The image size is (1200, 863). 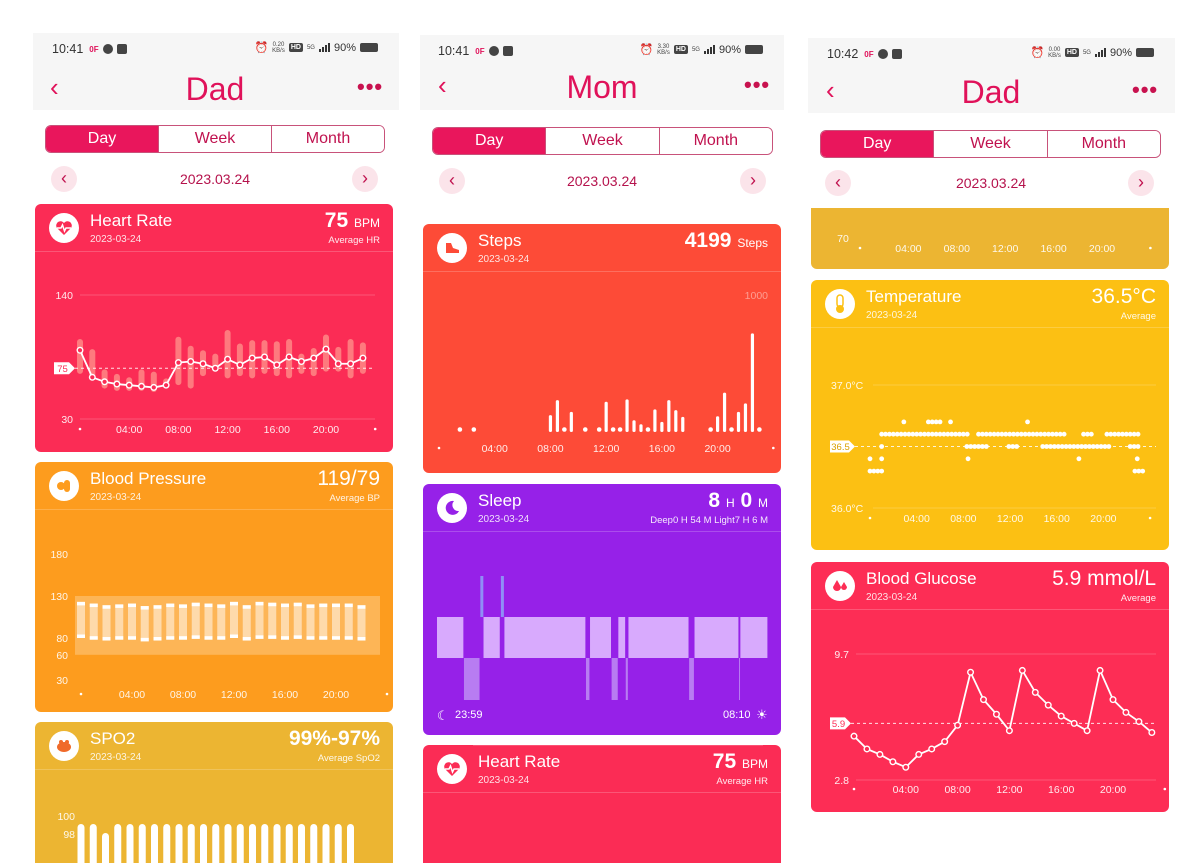 What do you see at coordinates (93, 843) in the screenshot?
I see `spo2-bar` at bounding box center [93, 843].